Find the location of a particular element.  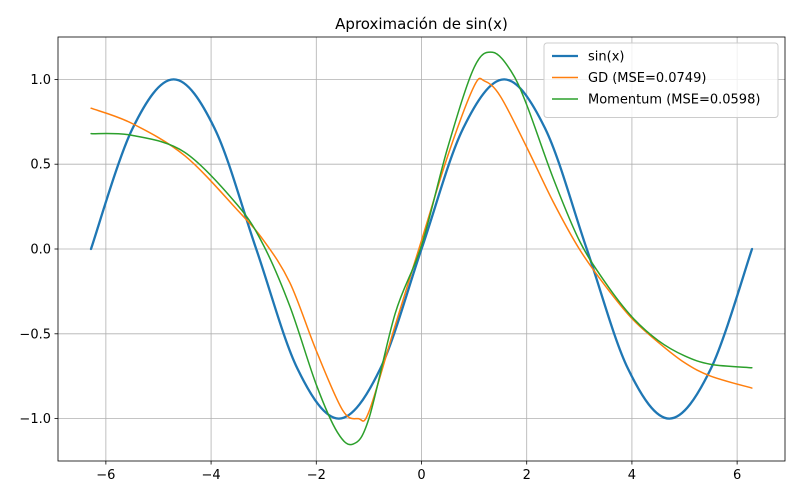

legend-box is located at coordinates (661, 80).